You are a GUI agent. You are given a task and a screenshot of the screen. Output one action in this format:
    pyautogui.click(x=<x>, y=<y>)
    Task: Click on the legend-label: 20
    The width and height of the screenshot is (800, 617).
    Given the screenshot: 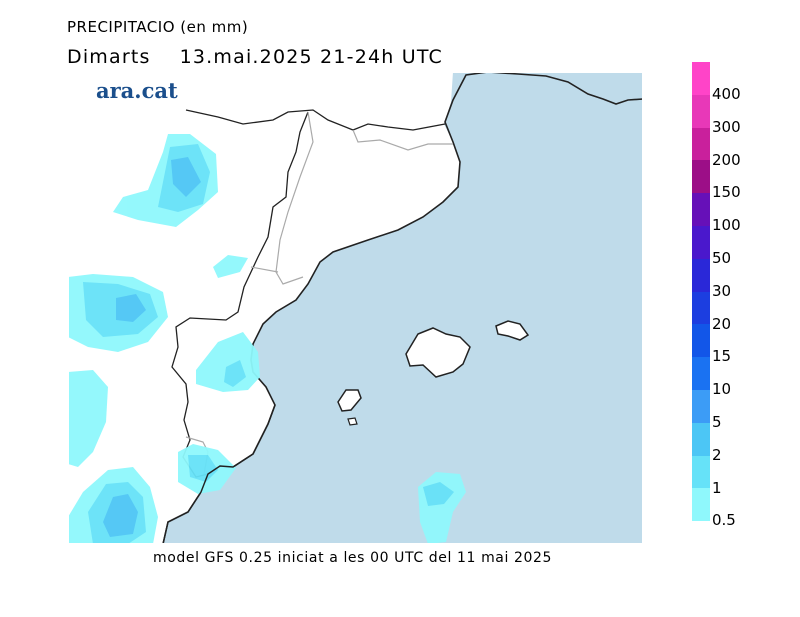 What is the action you would take?
    pyautogui.click(x=722, y=323)
    